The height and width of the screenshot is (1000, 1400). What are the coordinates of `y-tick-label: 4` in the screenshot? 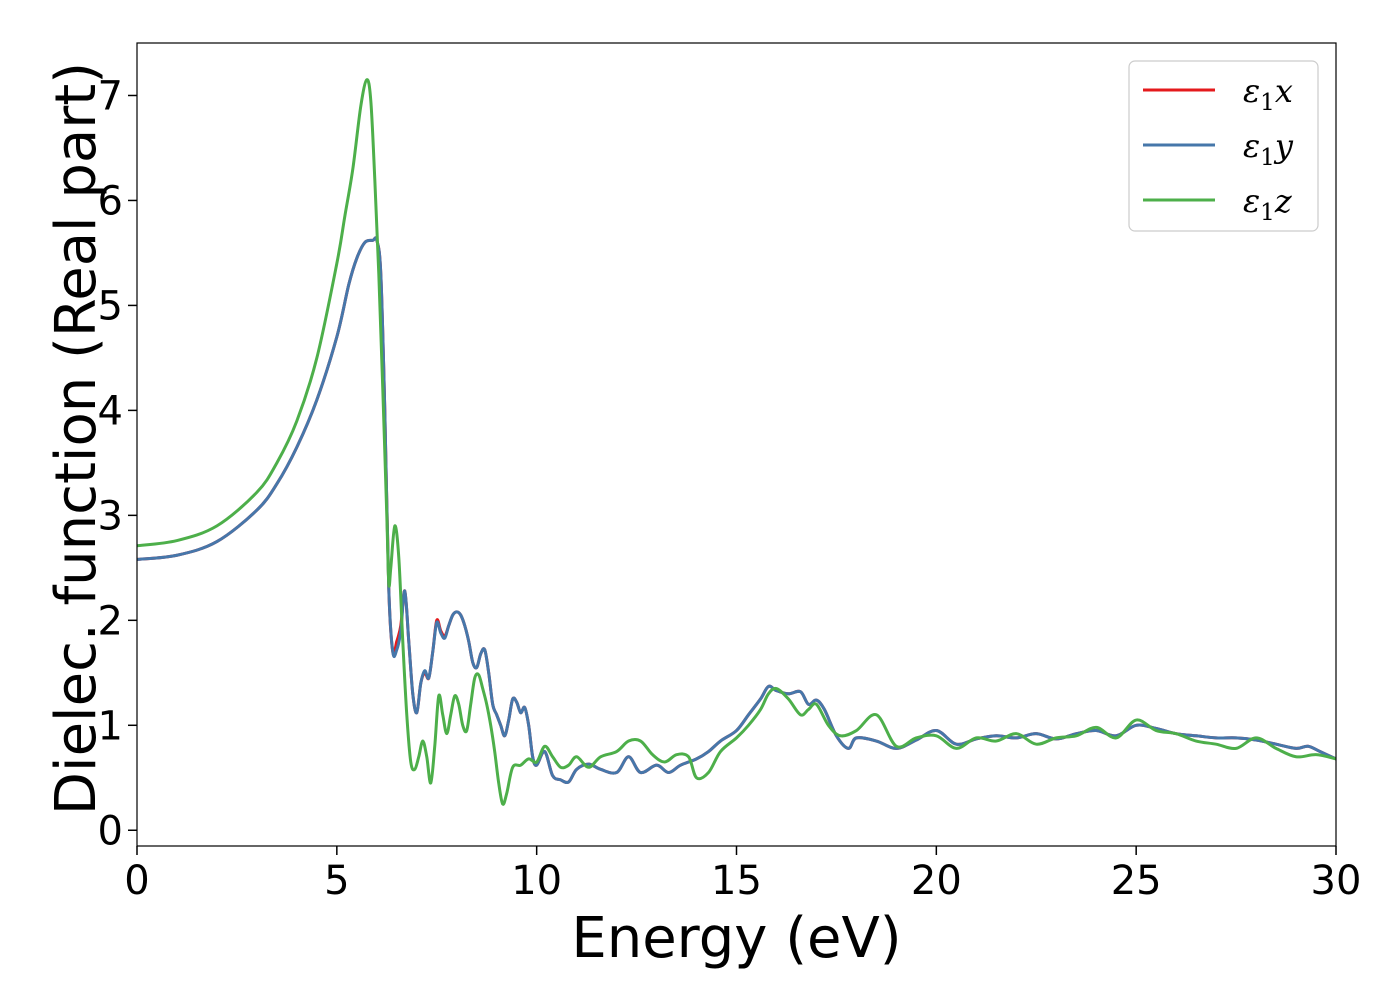 It's located at (110, 411).